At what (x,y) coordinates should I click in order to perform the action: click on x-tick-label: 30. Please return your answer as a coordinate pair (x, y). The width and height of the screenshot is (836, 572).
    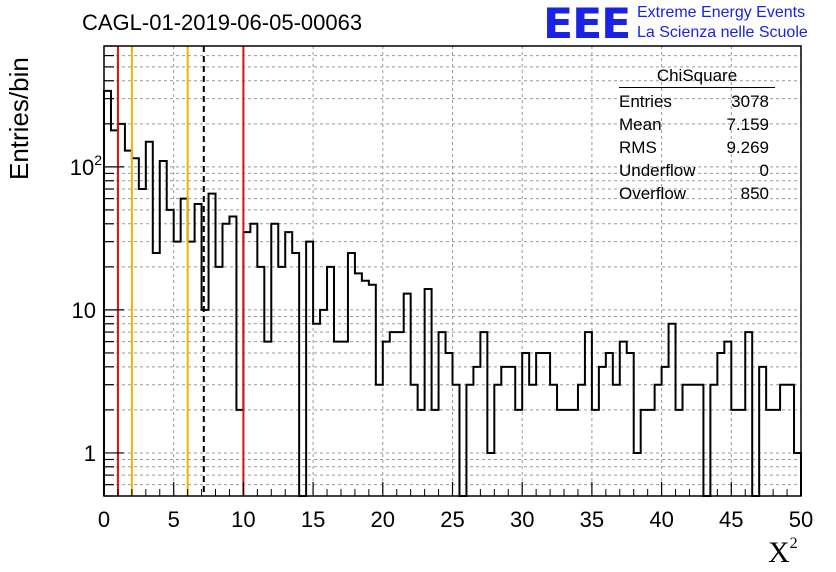
    Looking at the image, I should click on (522, 519).